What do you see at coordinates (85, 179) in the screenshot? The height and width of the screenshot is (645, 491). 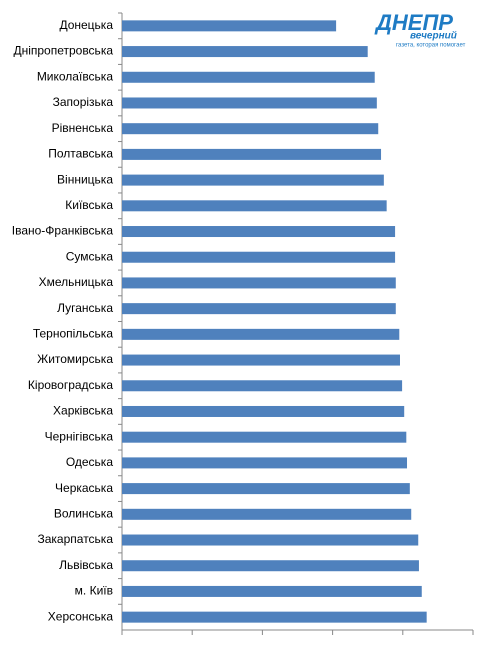 I see `y-tick-label: Вінницька` at bounding box center [85, 179].